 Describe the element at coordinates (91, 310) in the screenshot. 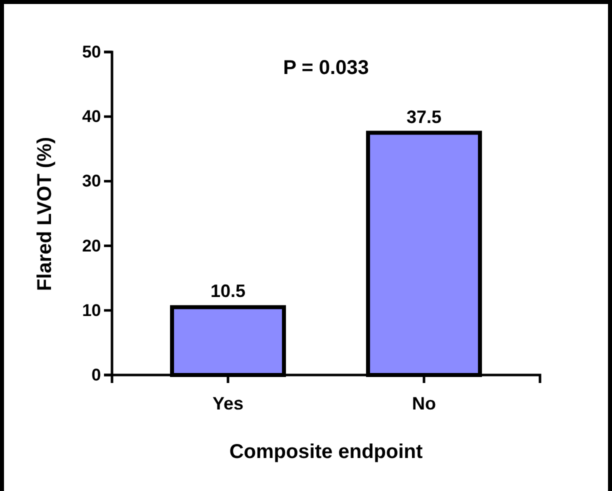

I see `y-tick-label: 10` at that location.